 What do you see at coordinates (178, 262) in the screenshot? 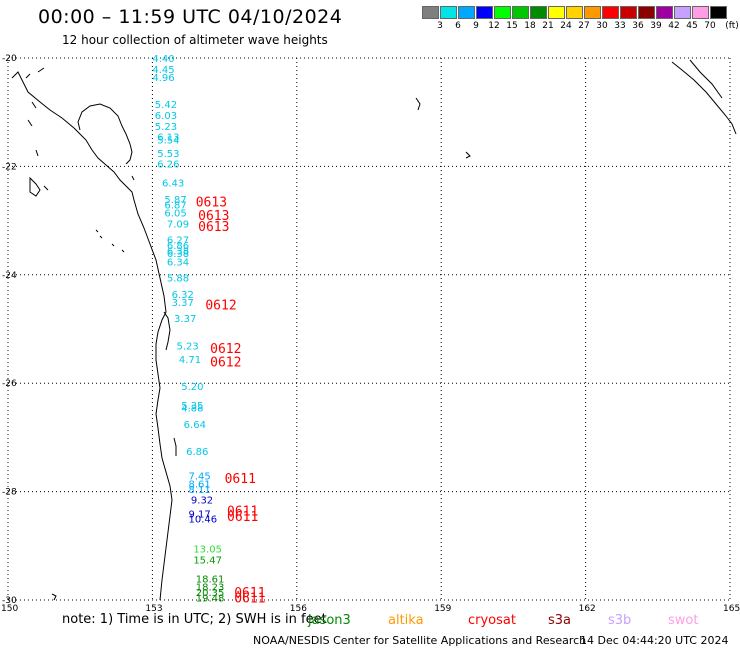
I see `wave-height-value: 6.34` at bounding box center [178, 262].